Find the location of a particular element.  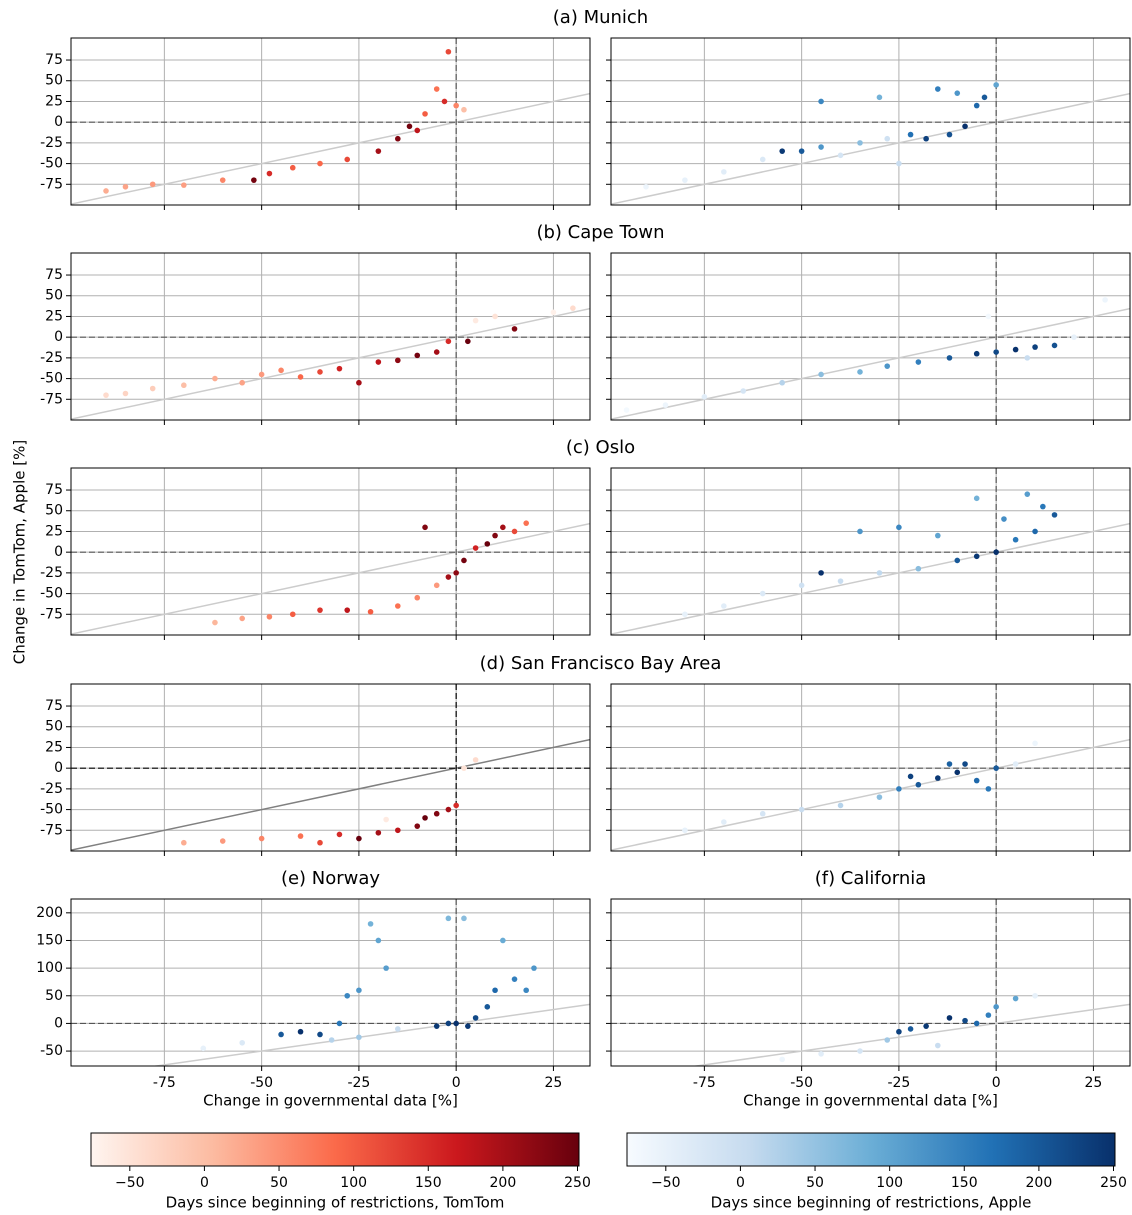

panel is located at coordinates (868, 769).